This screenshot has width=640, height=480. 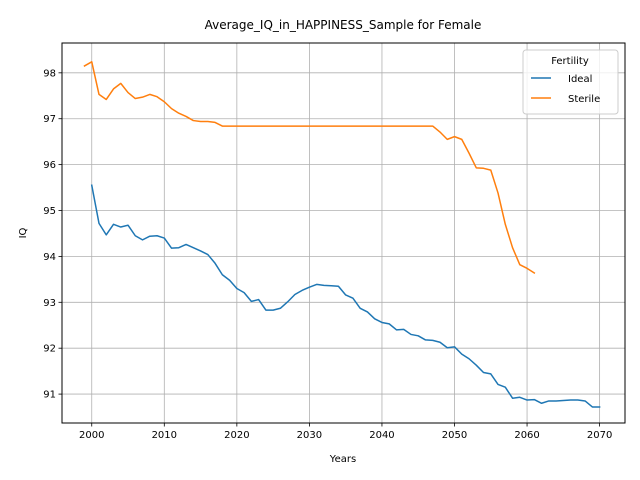 What do you see at coordinates (342, 459) in the screenshot?
I see `x-axis-label: Years` at bounding box center [342, 459].